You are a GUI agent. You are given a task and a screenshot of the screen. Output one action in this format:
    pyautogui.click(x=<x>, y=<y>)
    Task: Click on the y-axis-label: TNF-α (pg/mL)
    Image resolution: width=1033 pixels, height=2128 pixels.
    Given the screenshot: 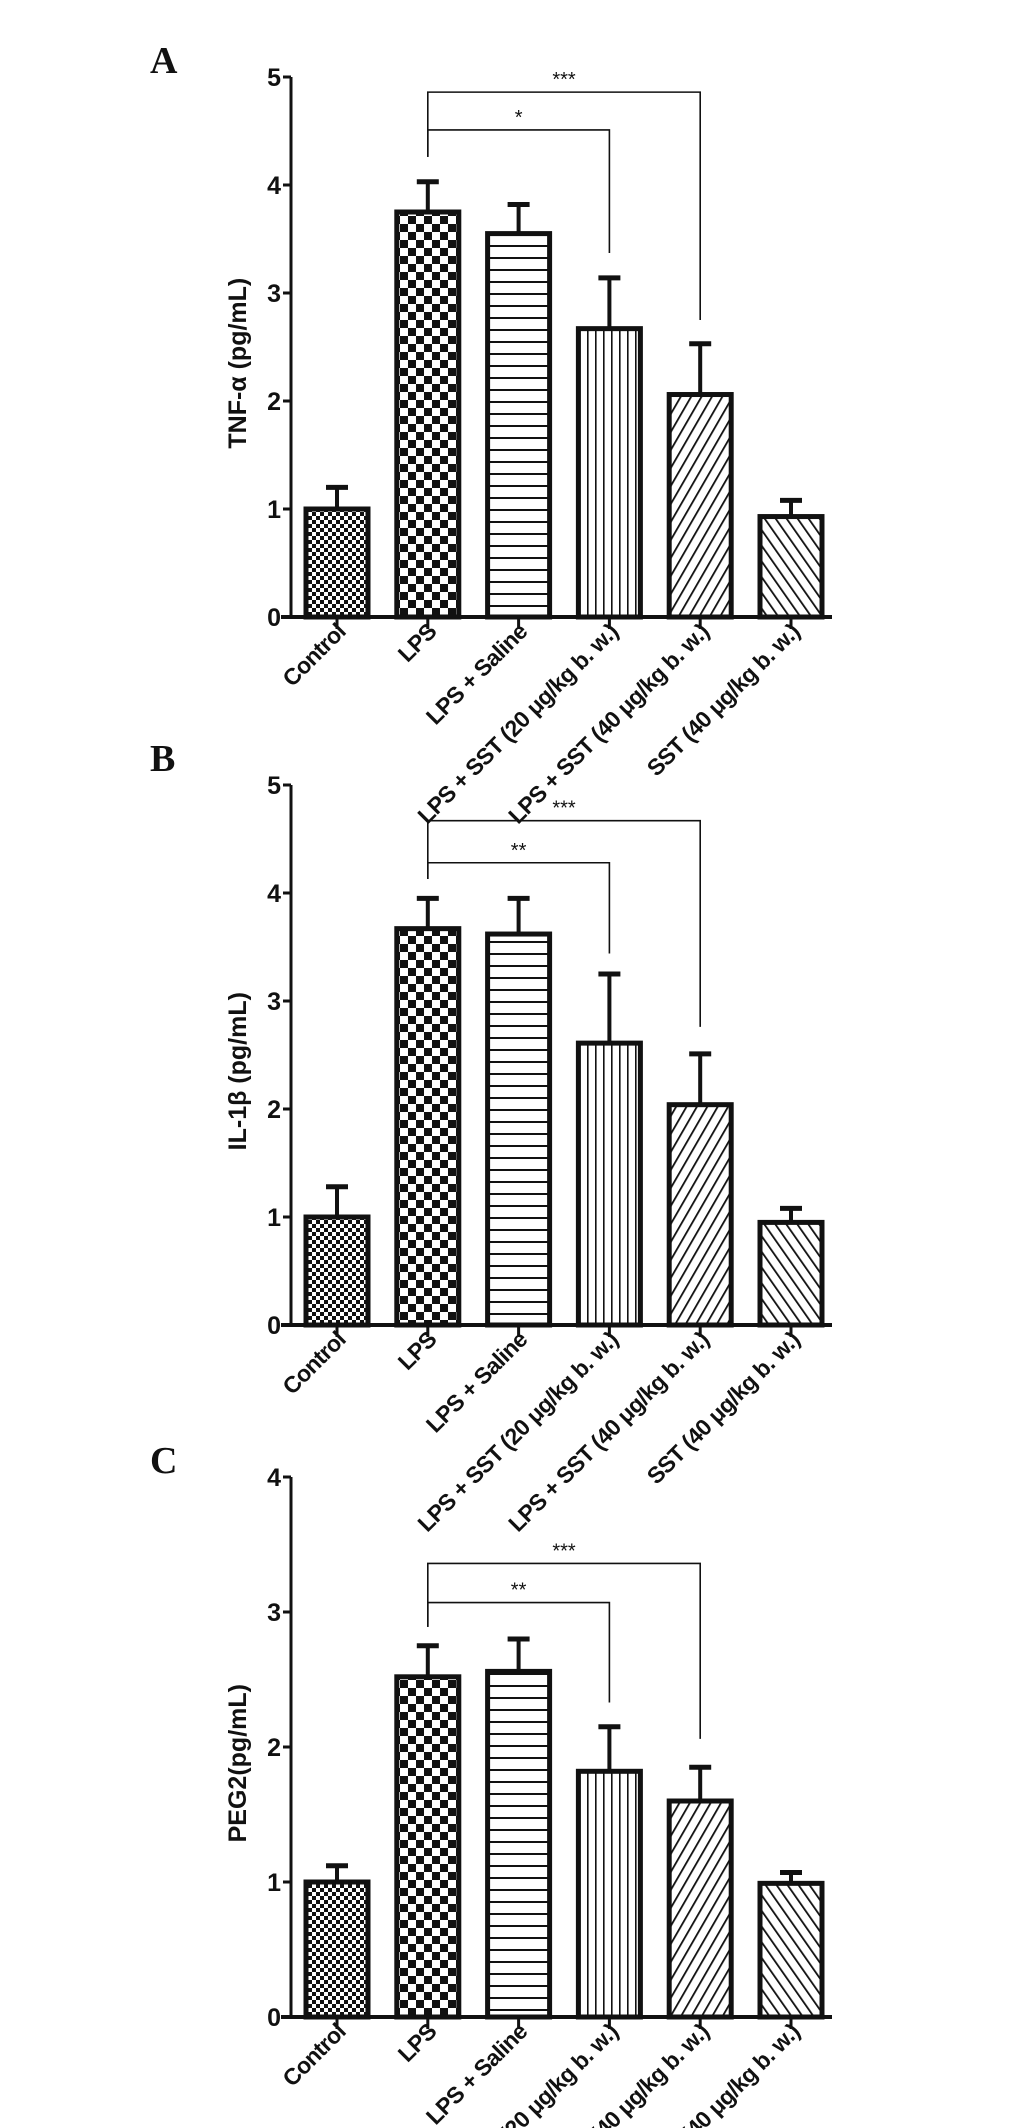 What is the action you would take?
    pyautogui.click(x=238, y=363)
    